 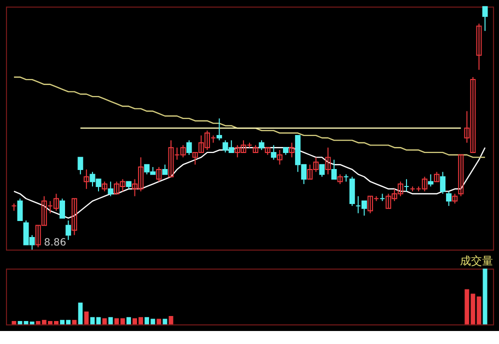 What do you see at coordinates (477, 261) in the screenshot?
I see `chart-title: 成交量` at bounding box center [477, 261].